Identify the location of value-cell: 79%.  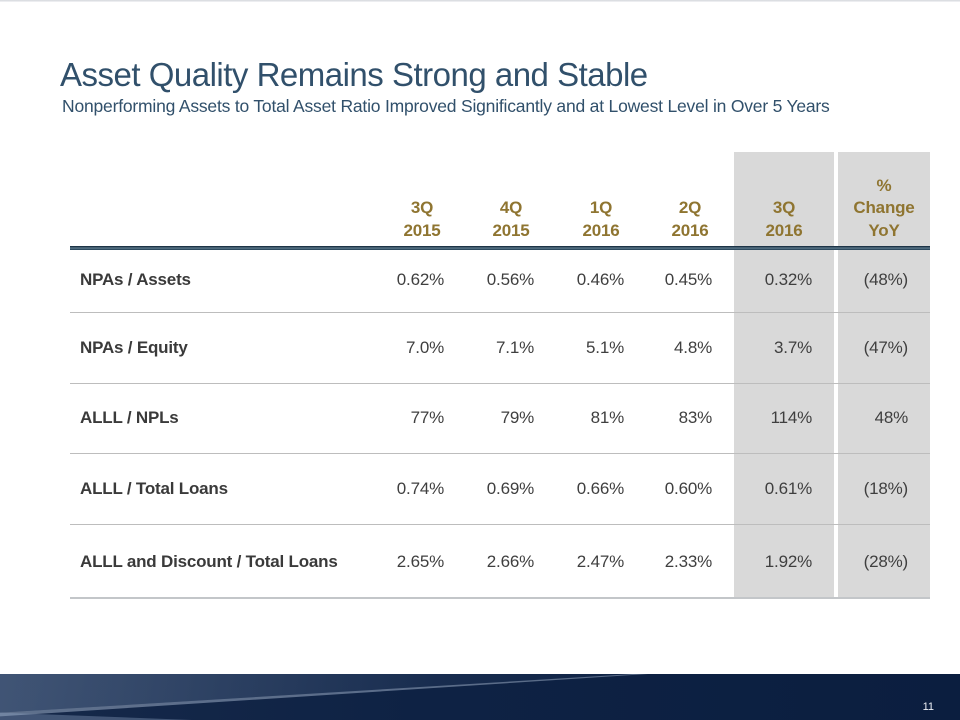
(517, 417).